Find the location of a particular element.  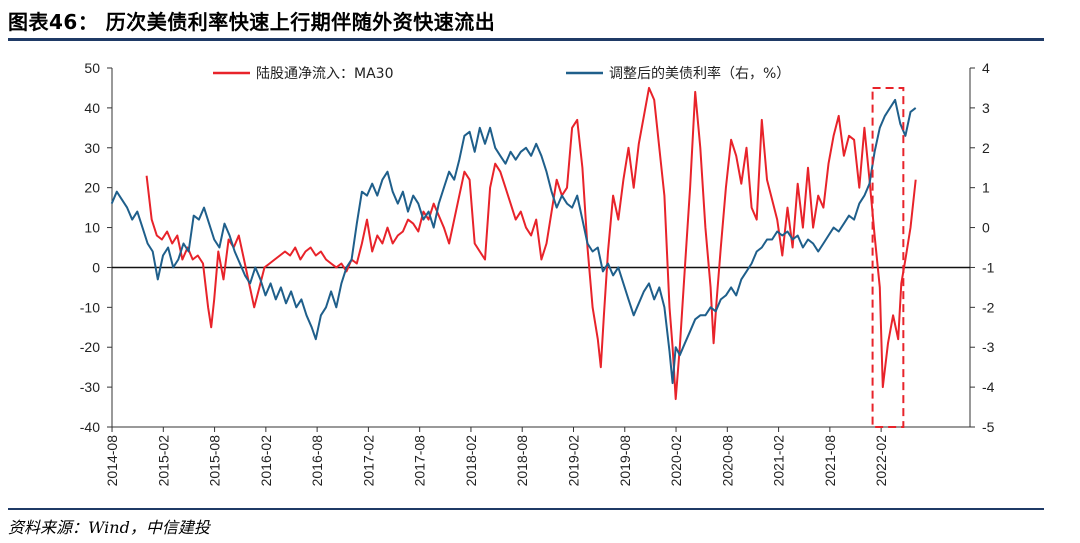

x-tick-label: 2018-02 is located at coordinates (471, 461).